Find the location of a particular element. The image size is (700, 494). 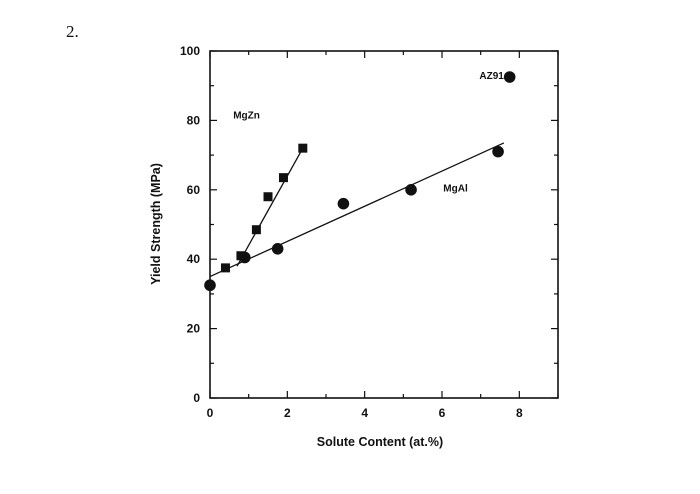

y-tick-label: 60 is located at coordinates (194, 190).